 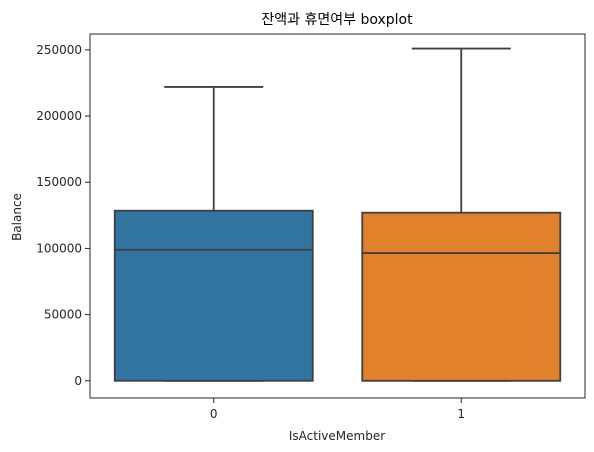 What do you see at coordinates (59, 182) in the screenshot?
I see `y-tick-label: 150000` at bounding box center [59, 182].